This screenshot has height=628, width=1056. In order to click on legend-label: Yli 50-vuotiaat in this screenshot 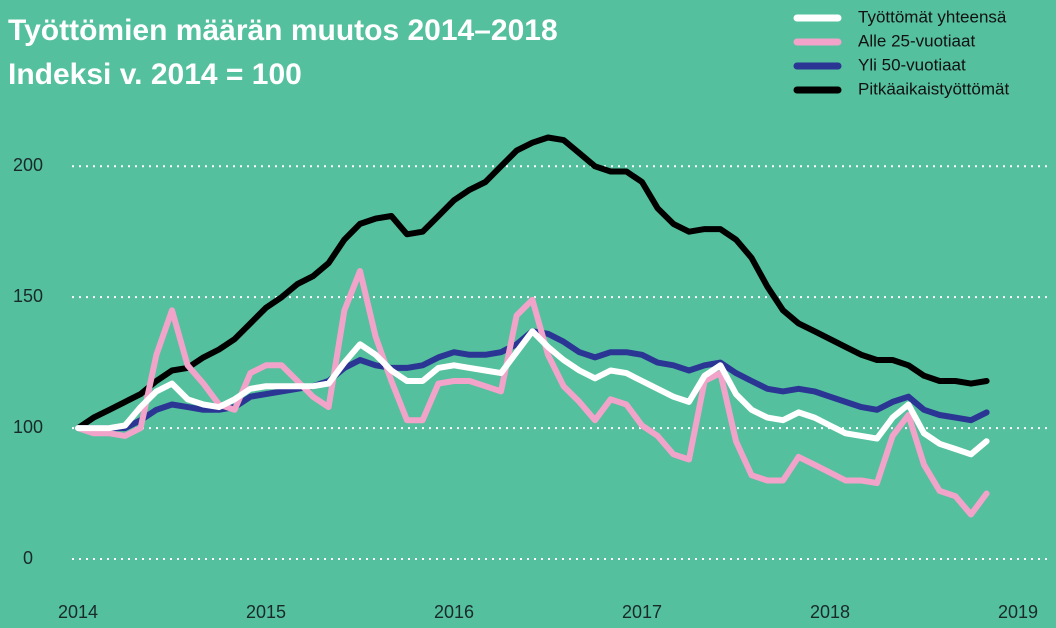, I will do `click(912, 64)`.